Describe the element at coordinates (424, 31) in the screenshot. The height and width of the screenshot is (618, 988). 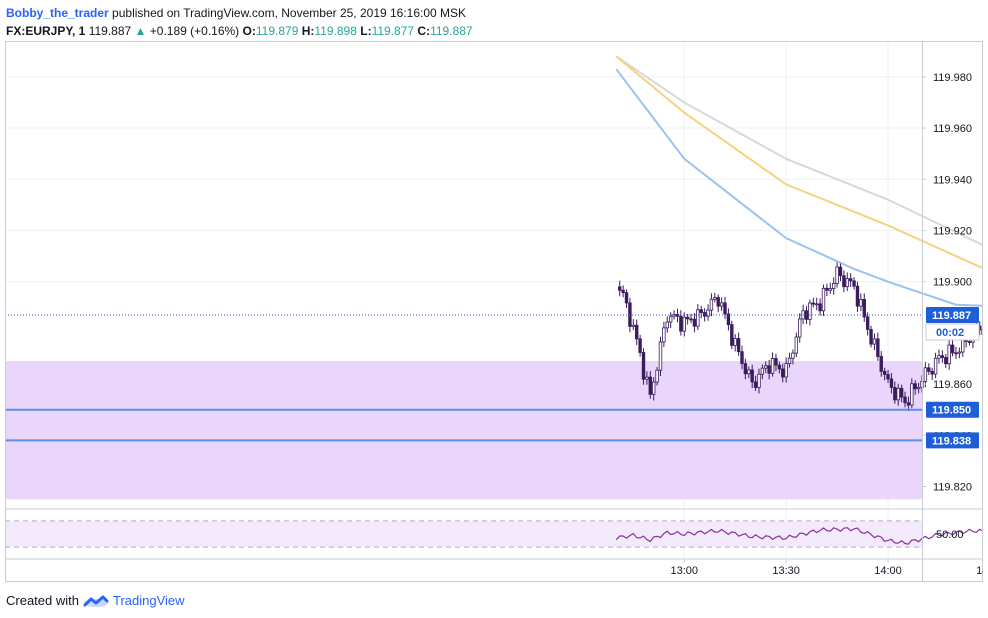
I see `close-label: C:` at that location.